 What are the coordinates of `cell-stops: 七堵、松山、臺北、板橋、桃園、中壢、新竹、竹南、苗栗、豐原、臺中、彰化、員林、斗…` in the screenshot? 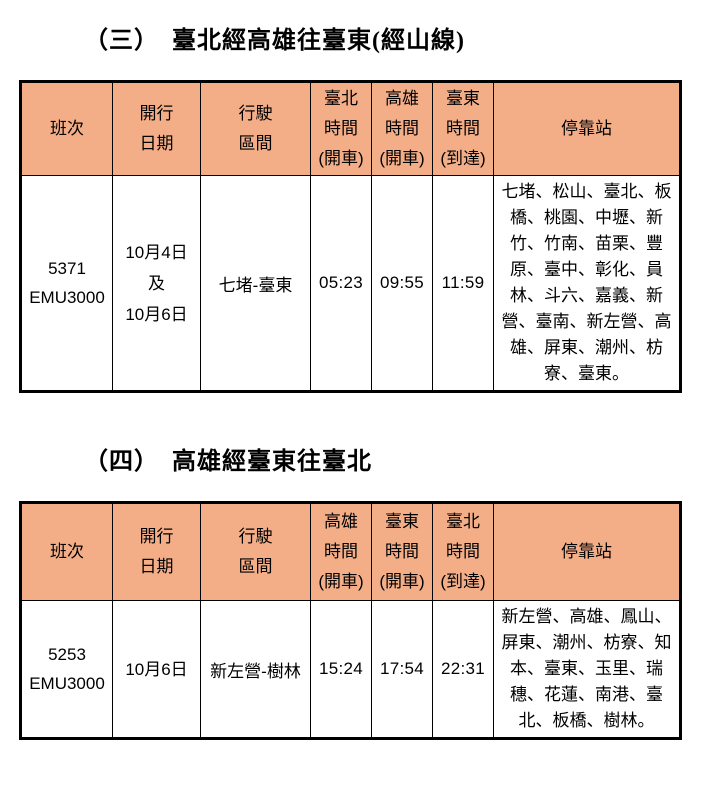 It's located at (587, 283).